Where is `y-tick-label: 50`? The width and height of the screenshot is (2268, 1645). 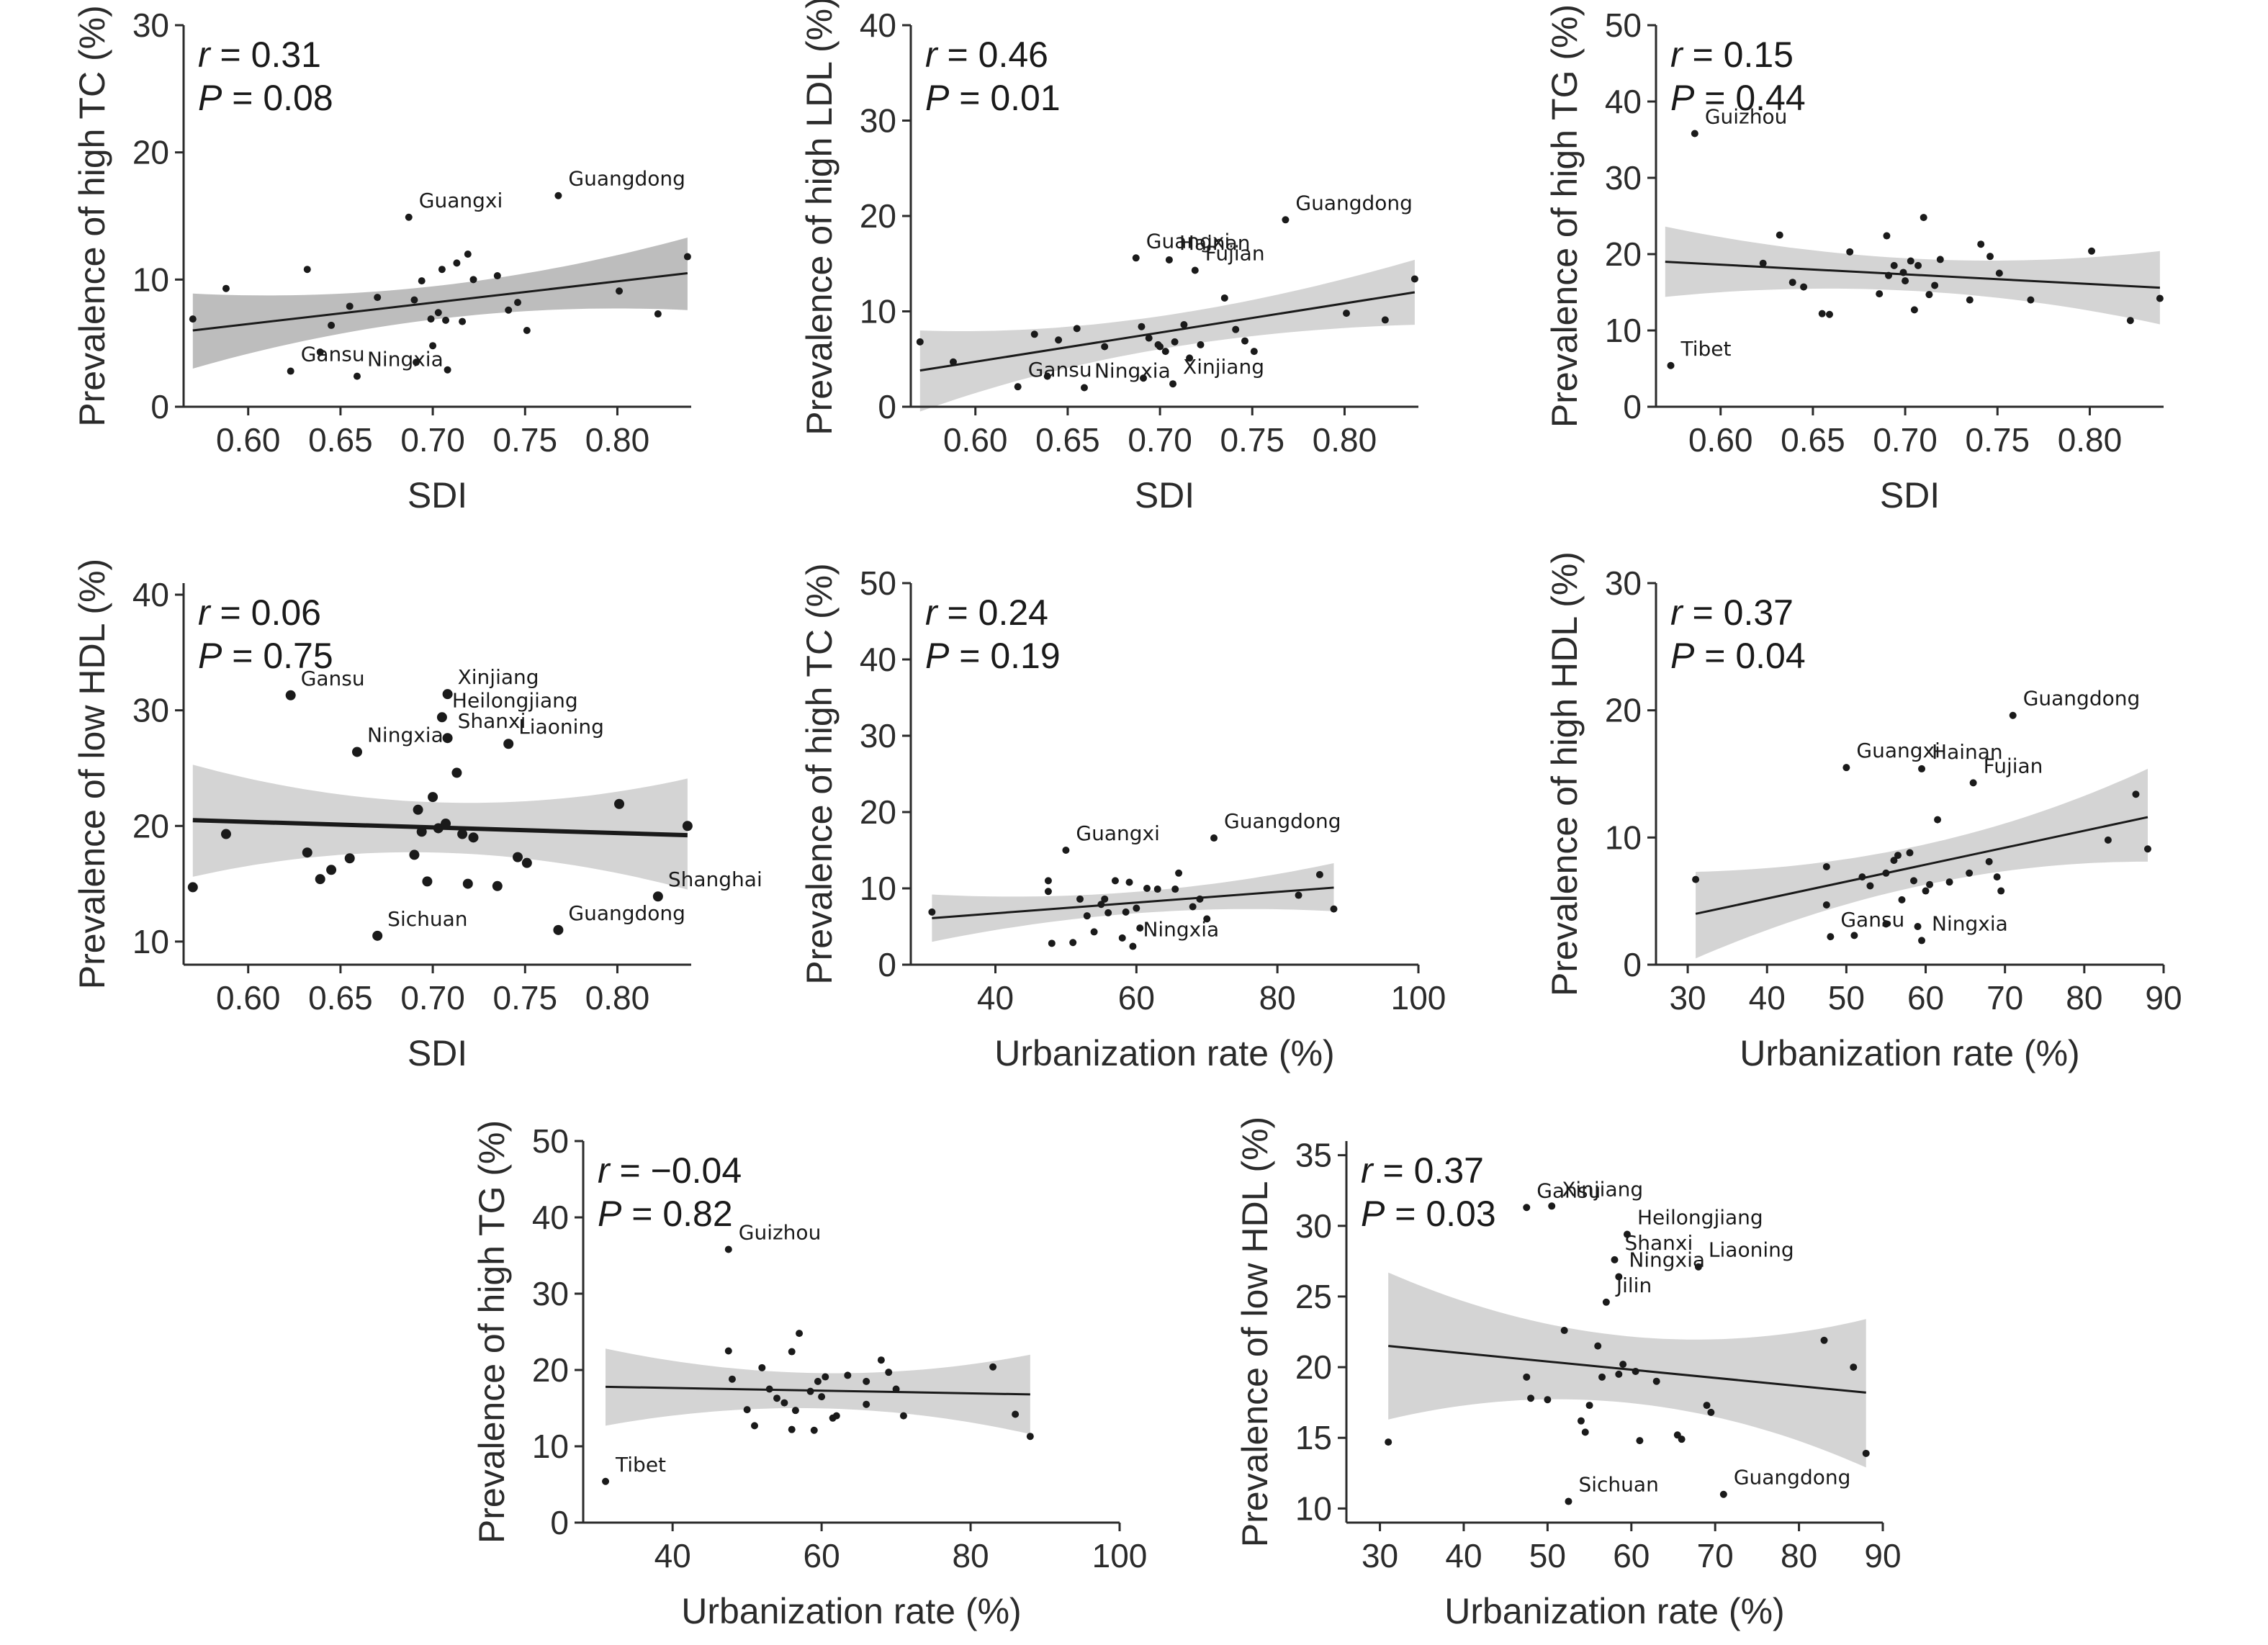 y-tick-label: 50 is located at coordinates (1623, 25).